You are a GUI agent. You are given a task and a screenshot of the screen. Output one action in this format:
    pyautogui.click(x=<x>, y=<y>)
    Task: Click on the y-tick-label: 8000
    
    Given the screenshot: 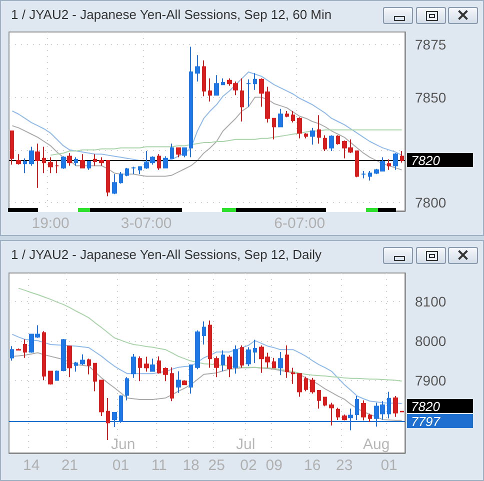 What is the action you would take?
    pyautogui.click(x=430, y=340)
    